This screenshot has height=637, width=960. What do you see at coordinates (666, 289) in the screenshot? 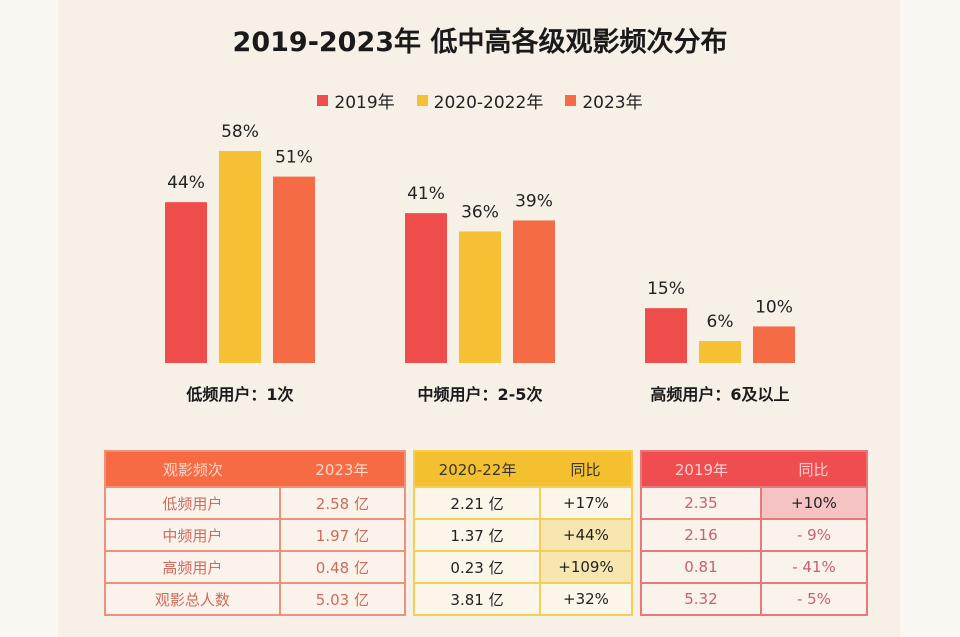
I see `data-label: 15%` at bounding box center [666, 289].